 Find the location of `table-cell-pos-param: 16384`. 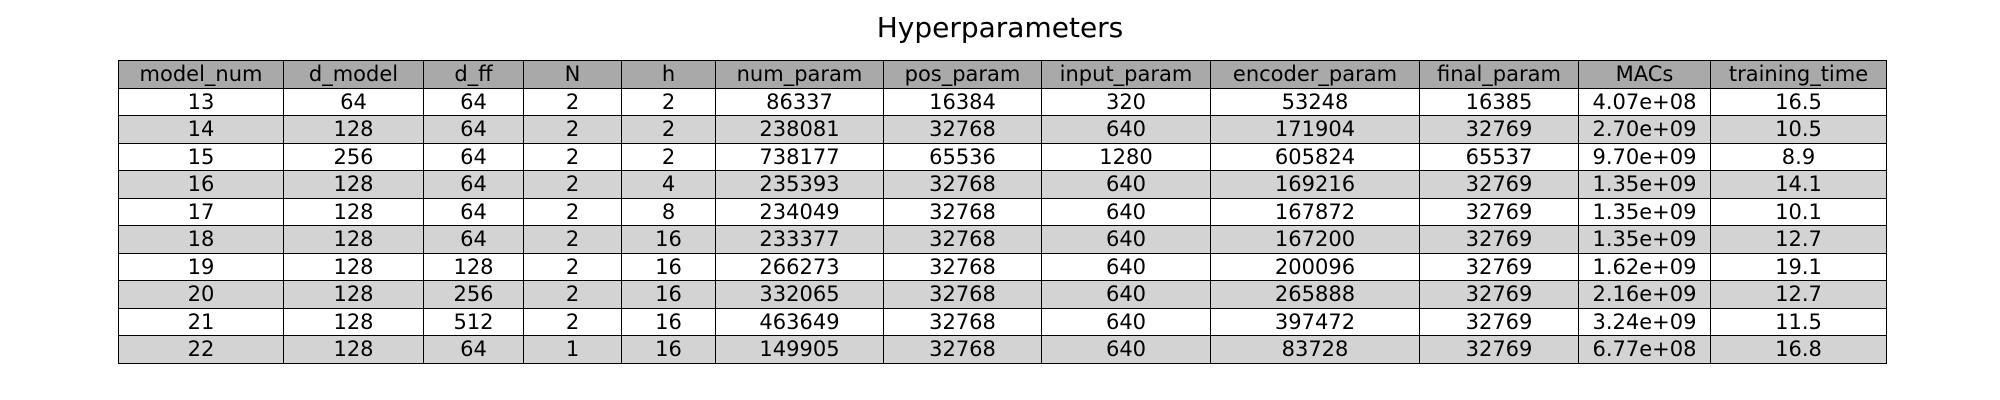

table-cell-pos-param: 16384 is located at coordinates (962, 101).